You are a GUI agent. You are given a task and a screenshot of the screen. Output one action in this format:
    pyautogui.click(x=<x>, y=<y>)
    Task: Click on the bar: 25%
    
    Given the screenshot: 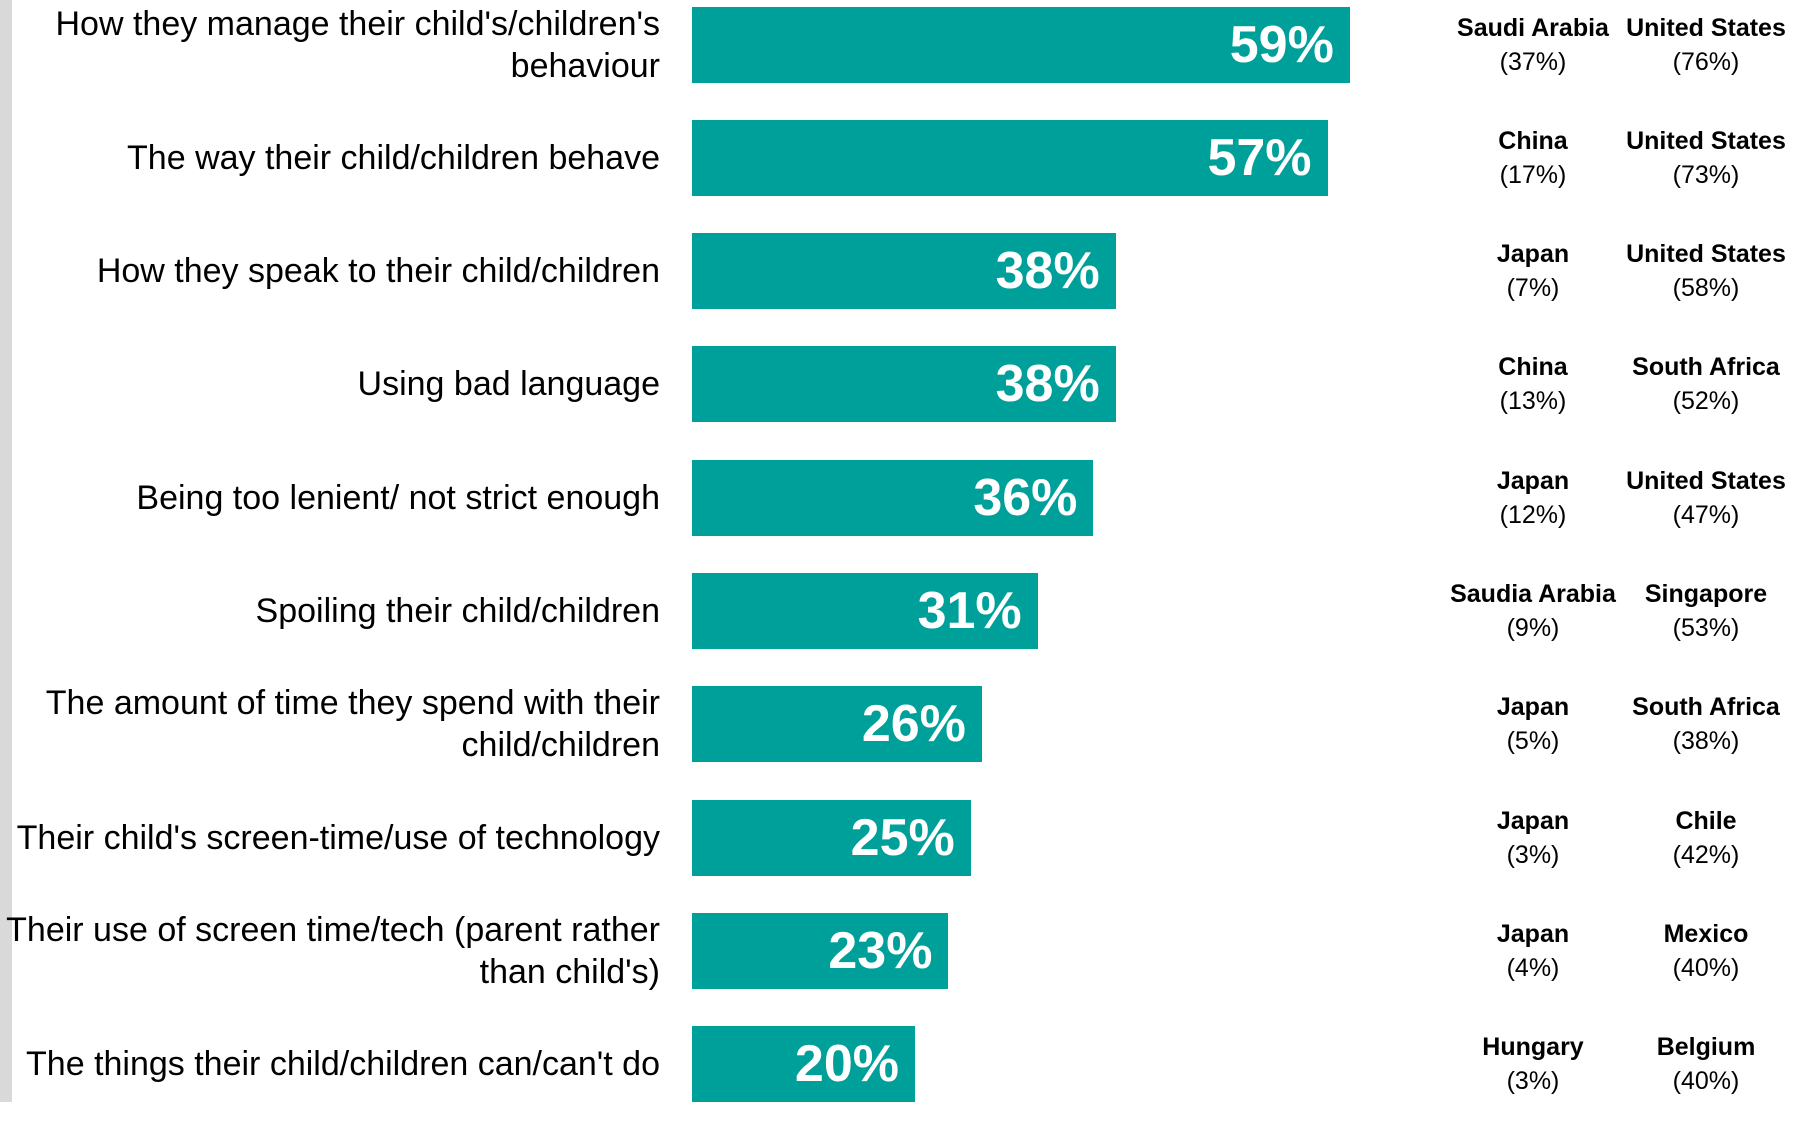 What is the action you would take?
    pyautogui.click(x=831, y=837)
    